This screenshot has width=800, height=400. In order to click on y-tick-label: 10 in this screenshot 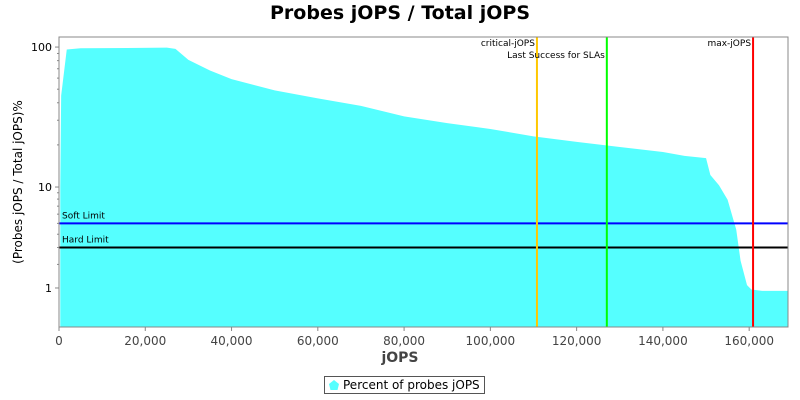, I will do `click(45, 187)`.